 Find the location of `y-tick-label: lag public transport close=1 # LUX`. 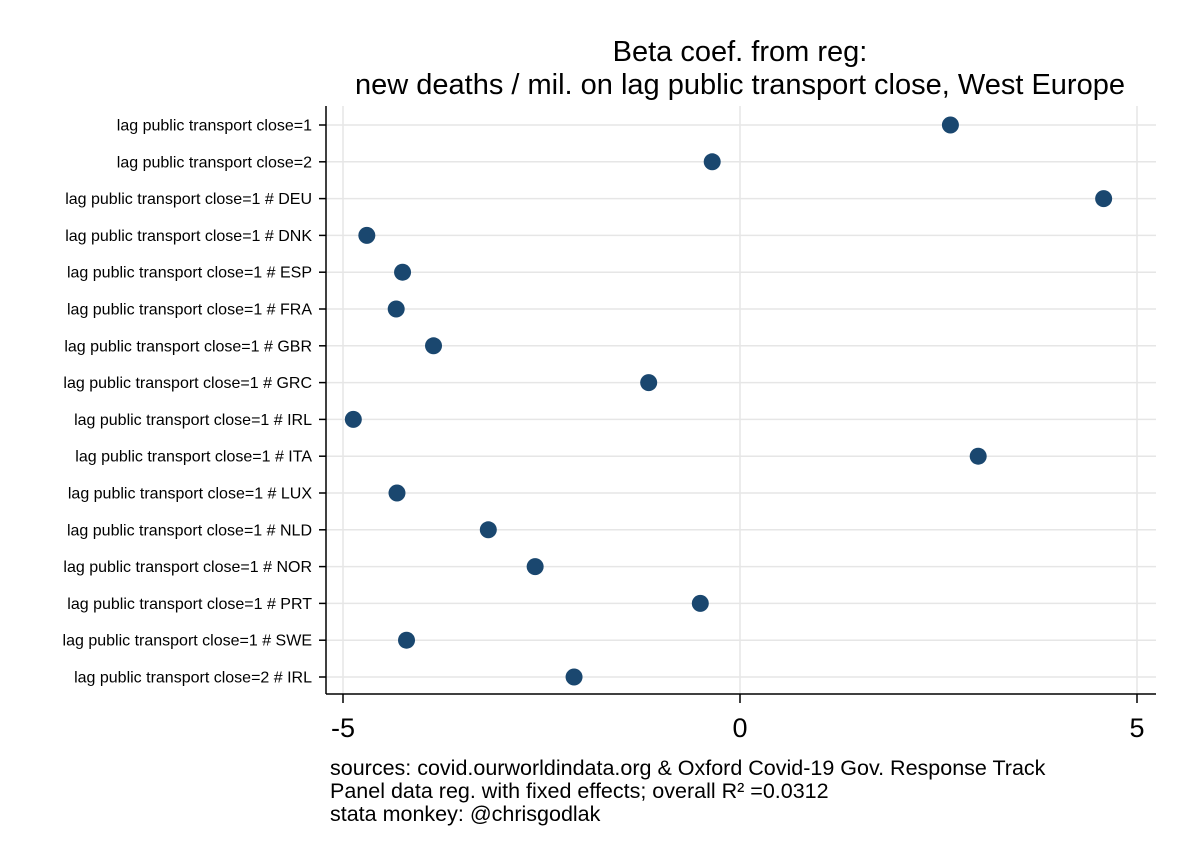

y-tick-label: lag public transport close=1 # LUX is located at coordinates (190, 494).